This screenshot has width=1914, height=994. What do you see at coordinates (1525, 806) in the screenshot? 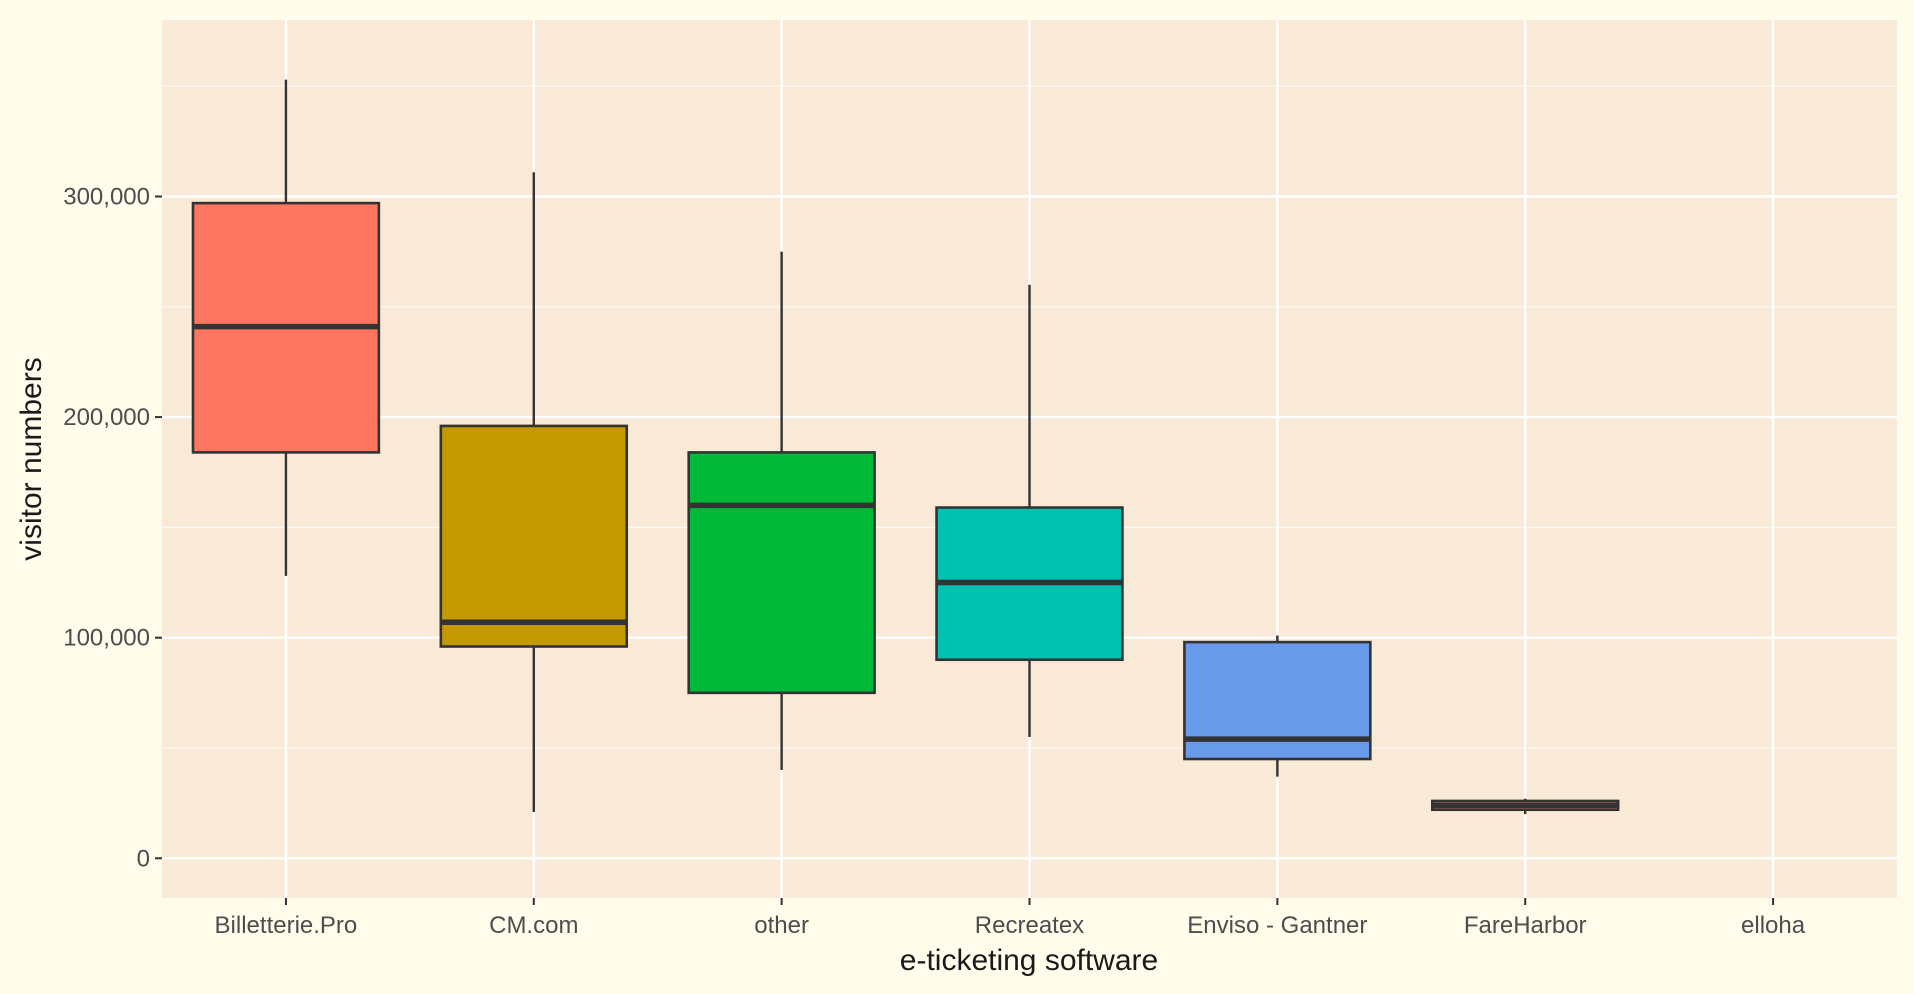
I see `box-fareharbor` at bounding box center [1525, 806].